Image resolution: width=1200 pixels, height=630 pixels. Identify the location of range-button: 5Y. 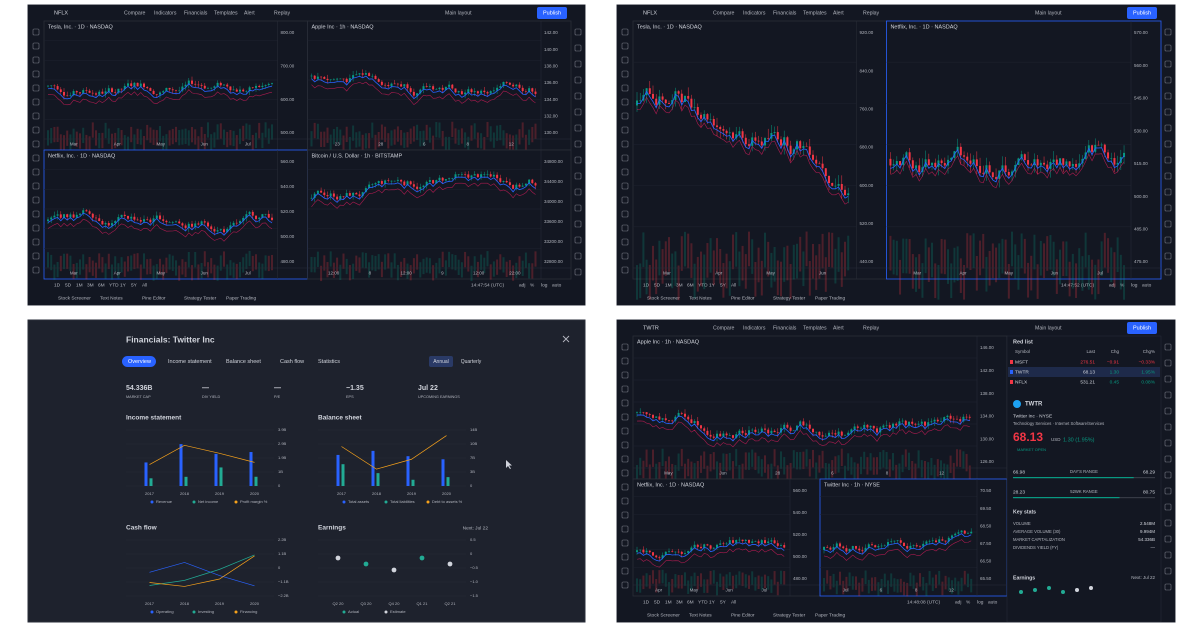
(723, 285).